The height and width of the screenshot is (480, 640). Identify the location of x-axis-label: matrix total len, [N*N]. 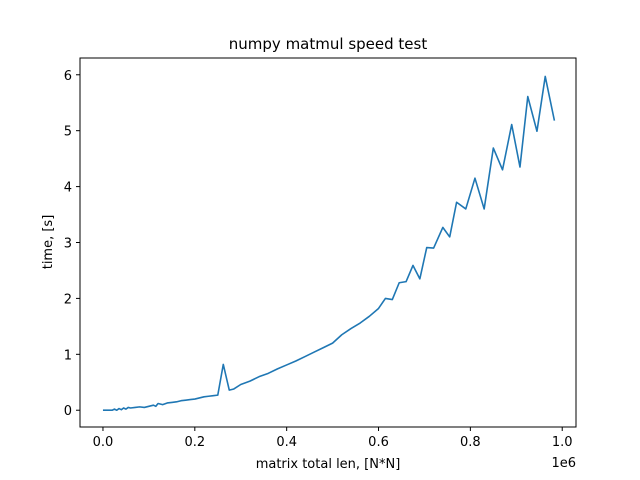
(328, 464).